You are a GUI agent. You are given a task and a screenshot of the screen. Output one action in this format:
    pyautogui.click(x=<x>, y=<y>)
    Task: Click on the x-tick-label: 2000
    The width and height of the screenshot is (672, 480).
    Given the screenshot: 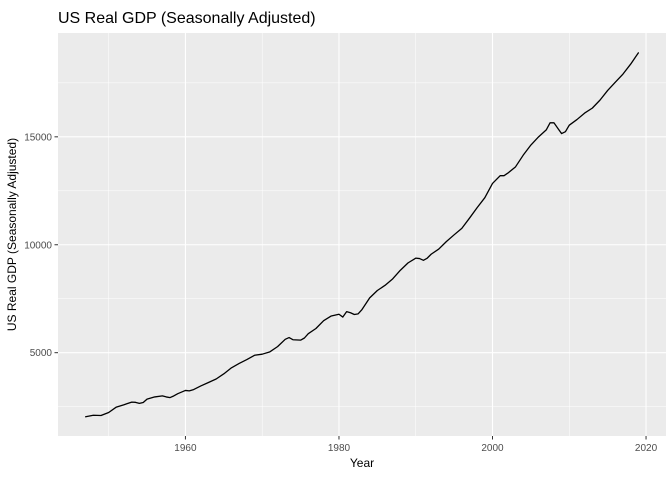 What is the action you would take?
    pyautogui.click(x=492, y=448)
    